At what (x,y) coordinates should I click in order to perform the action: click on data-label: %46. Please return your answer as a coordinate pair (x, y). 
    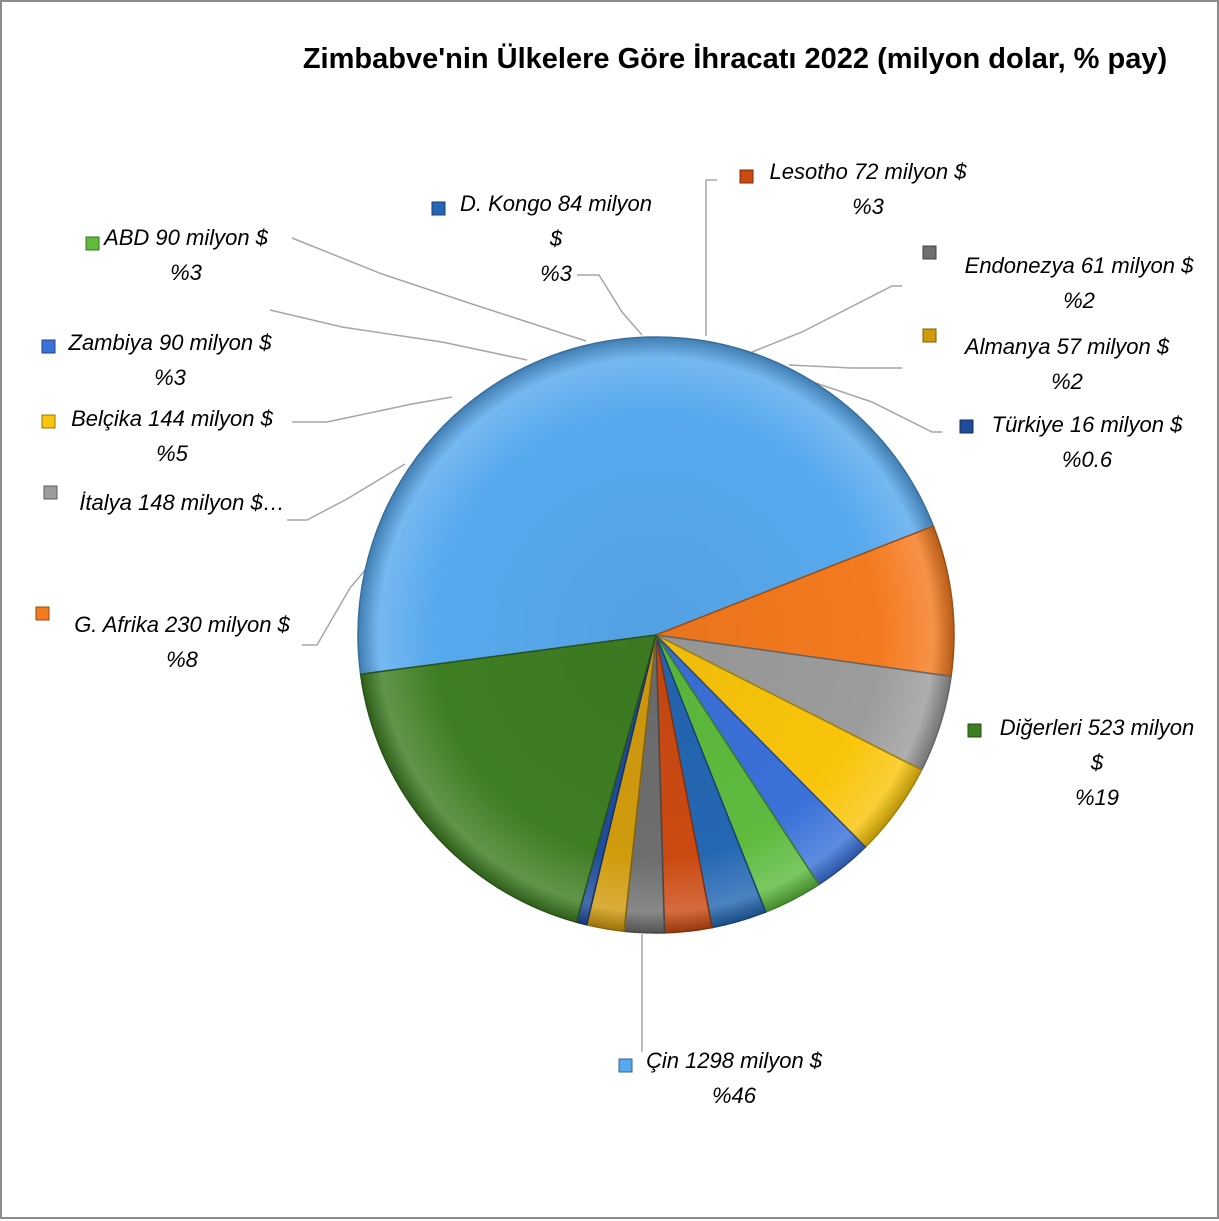
    Looking at the image, I should click on (734, 1095).